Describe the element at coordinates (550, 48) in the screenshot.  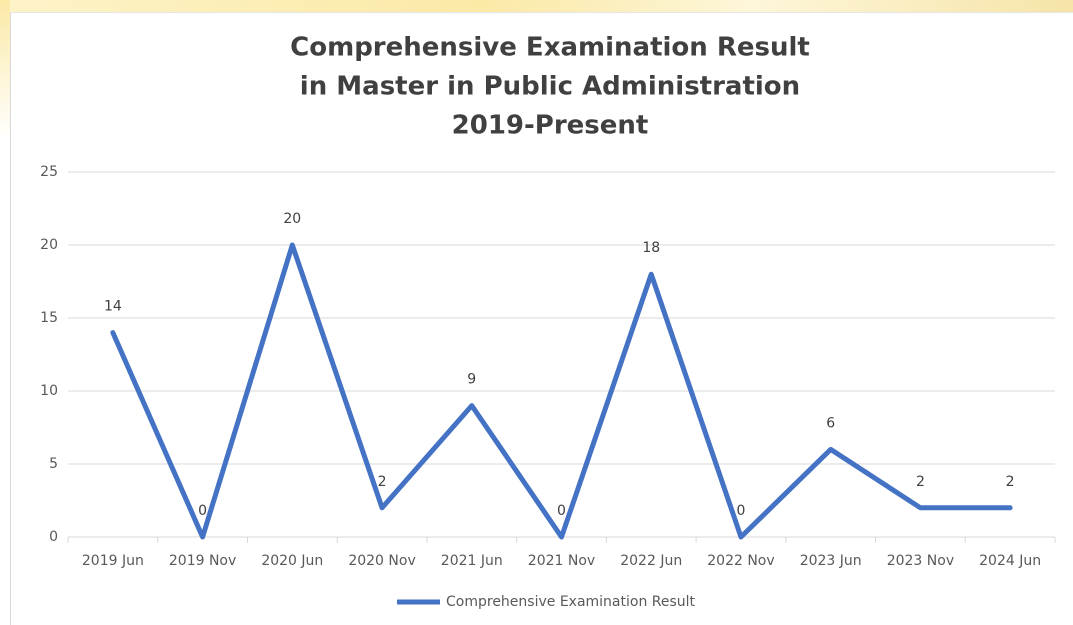
I see `chart-title: Comprehensive Examination Result` at that location.